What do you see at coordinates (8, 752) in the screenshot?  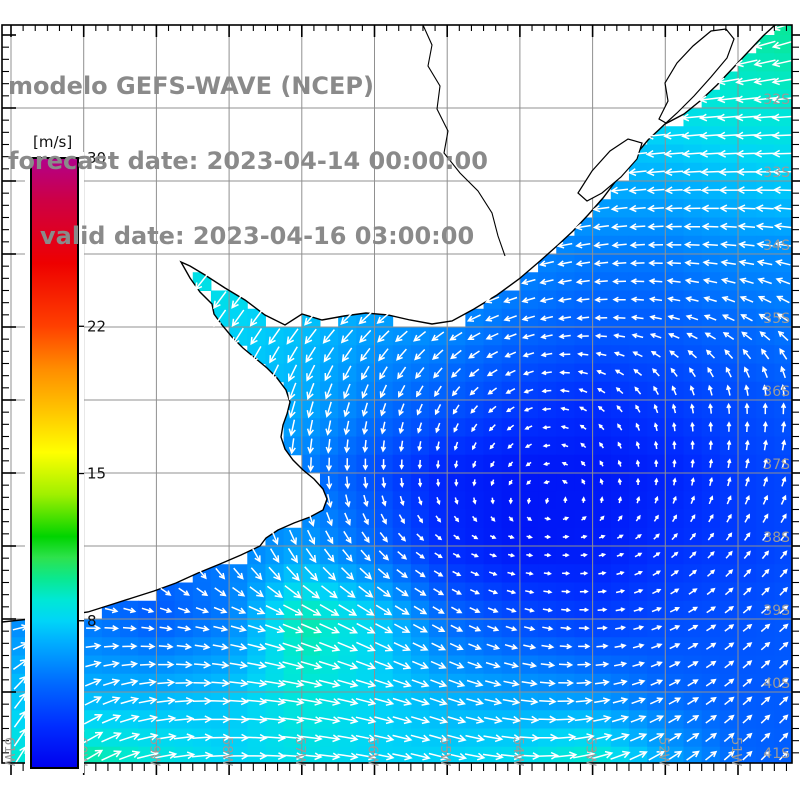 I see `lon-label: 61W` at bounding box center [8, 752].